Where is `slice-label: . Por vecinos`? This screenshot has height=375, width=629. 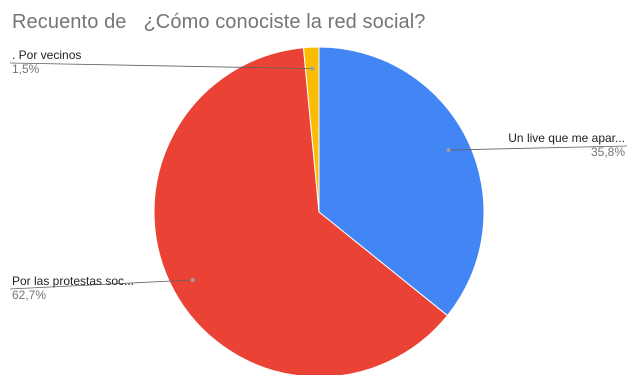
slice-label: . Por vecinos is located at coordinates (46, 55).